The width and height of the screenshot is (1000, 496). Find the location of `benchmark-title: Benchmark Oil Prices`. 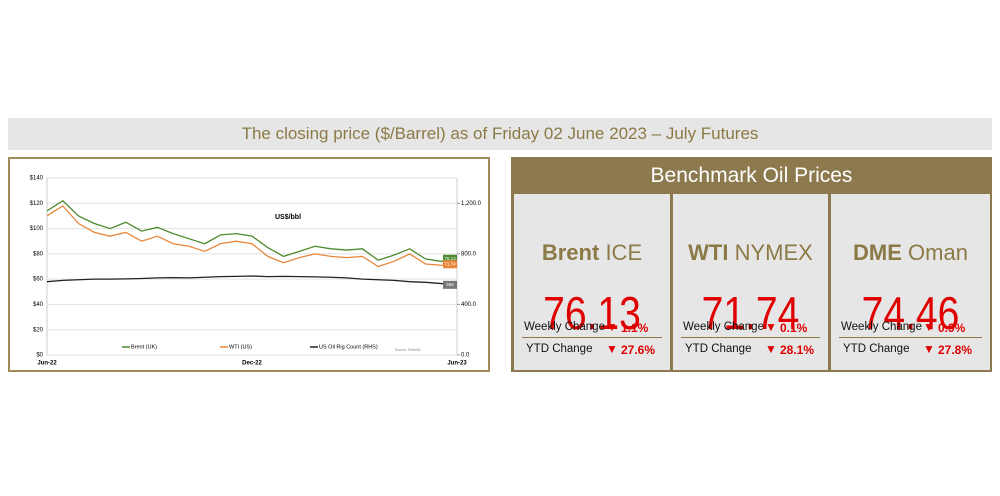

benchmark-title: Benchmark Oil Prices is located at coordinates (751, 175).